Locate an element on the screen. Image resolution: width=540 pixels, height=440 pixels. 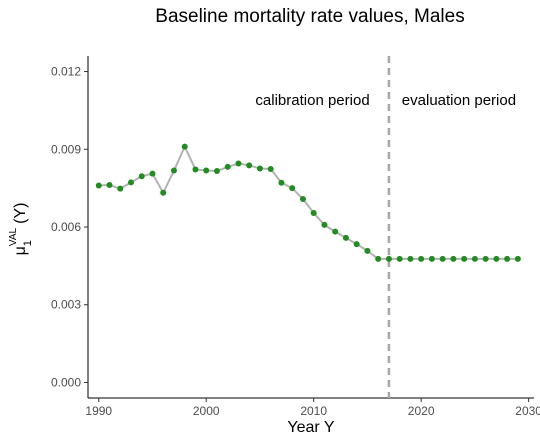
annotations: calibration period evaluation period is located at coordinates (385, 100).